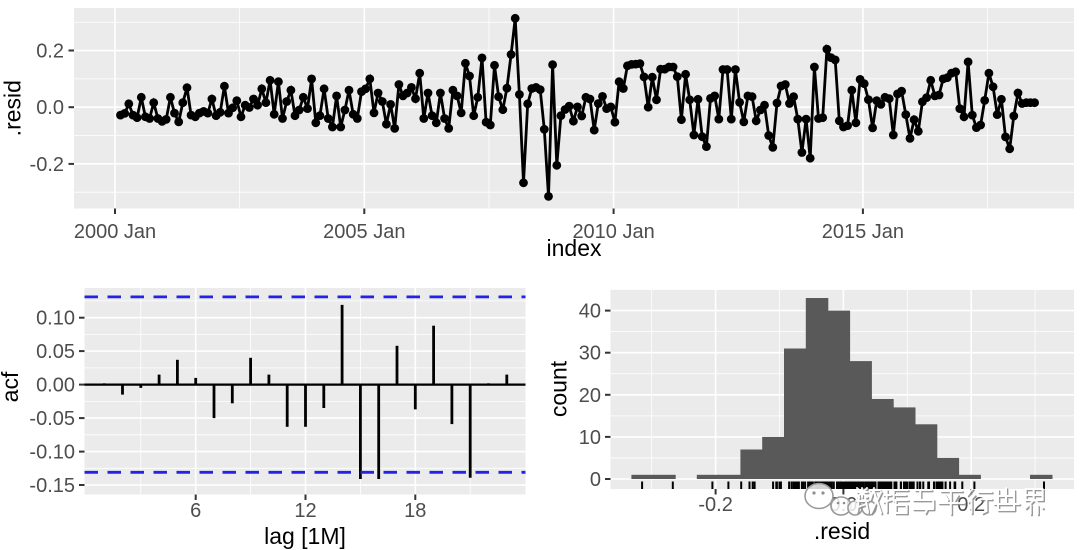 The image size is (1080, 550). Describe the element at coordinates (863, 232) in the screenshot. I see `svg-text: 2015 Jan` at that location.